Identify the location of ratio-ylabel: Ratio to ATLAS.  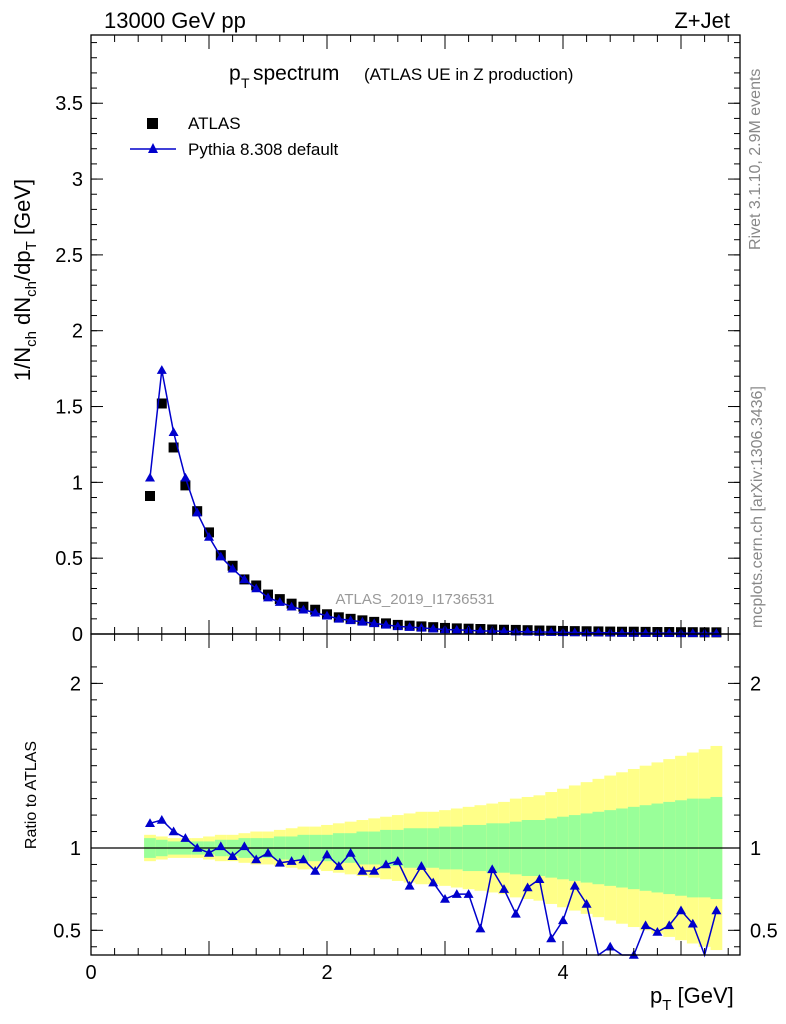
(31, 795).